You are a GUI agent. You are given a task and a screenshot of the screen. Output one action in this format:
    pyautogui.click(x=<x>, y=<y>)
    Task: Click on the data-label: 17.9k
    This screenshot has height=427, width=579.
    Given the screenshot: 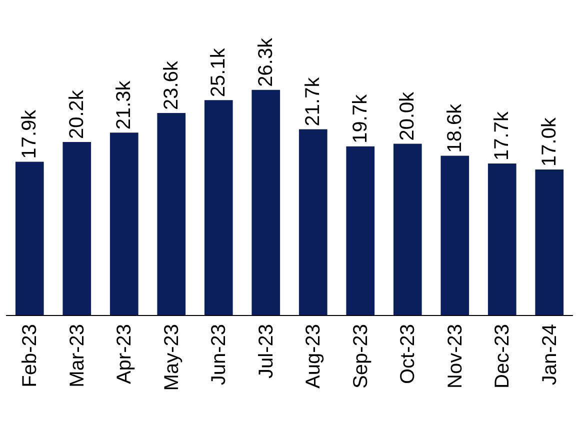 What is the action you would take?
    pyautogui.click(x=29, y=133)
    